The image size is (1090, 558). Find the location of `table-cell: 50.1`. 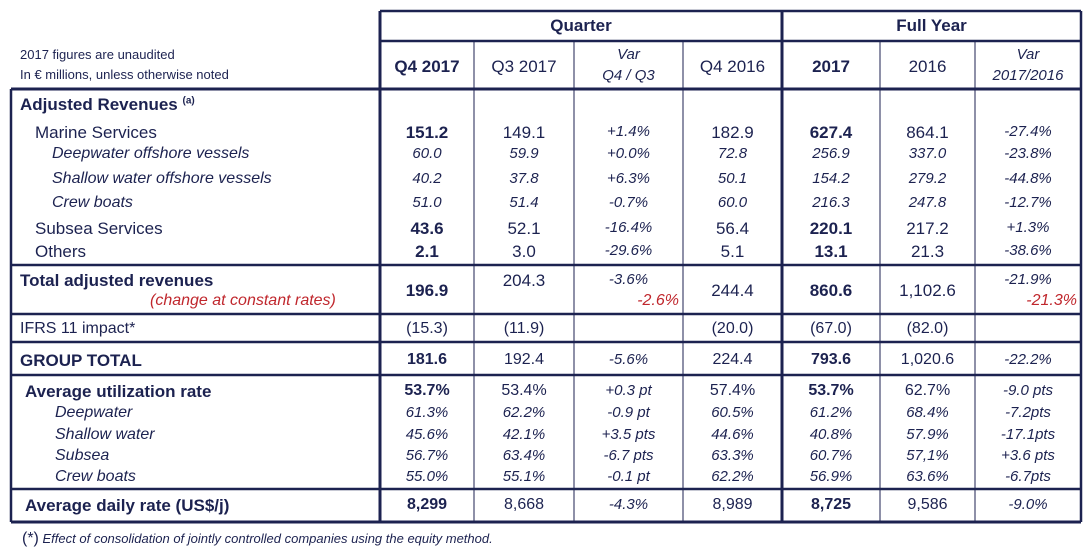

table-cell: 50.1 is located at coordinates (732, 178).